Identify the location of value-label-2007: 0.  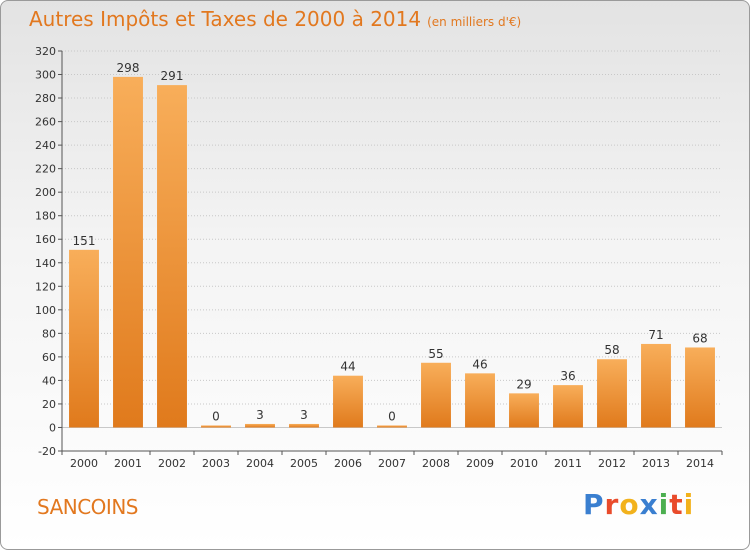
(392, 416).